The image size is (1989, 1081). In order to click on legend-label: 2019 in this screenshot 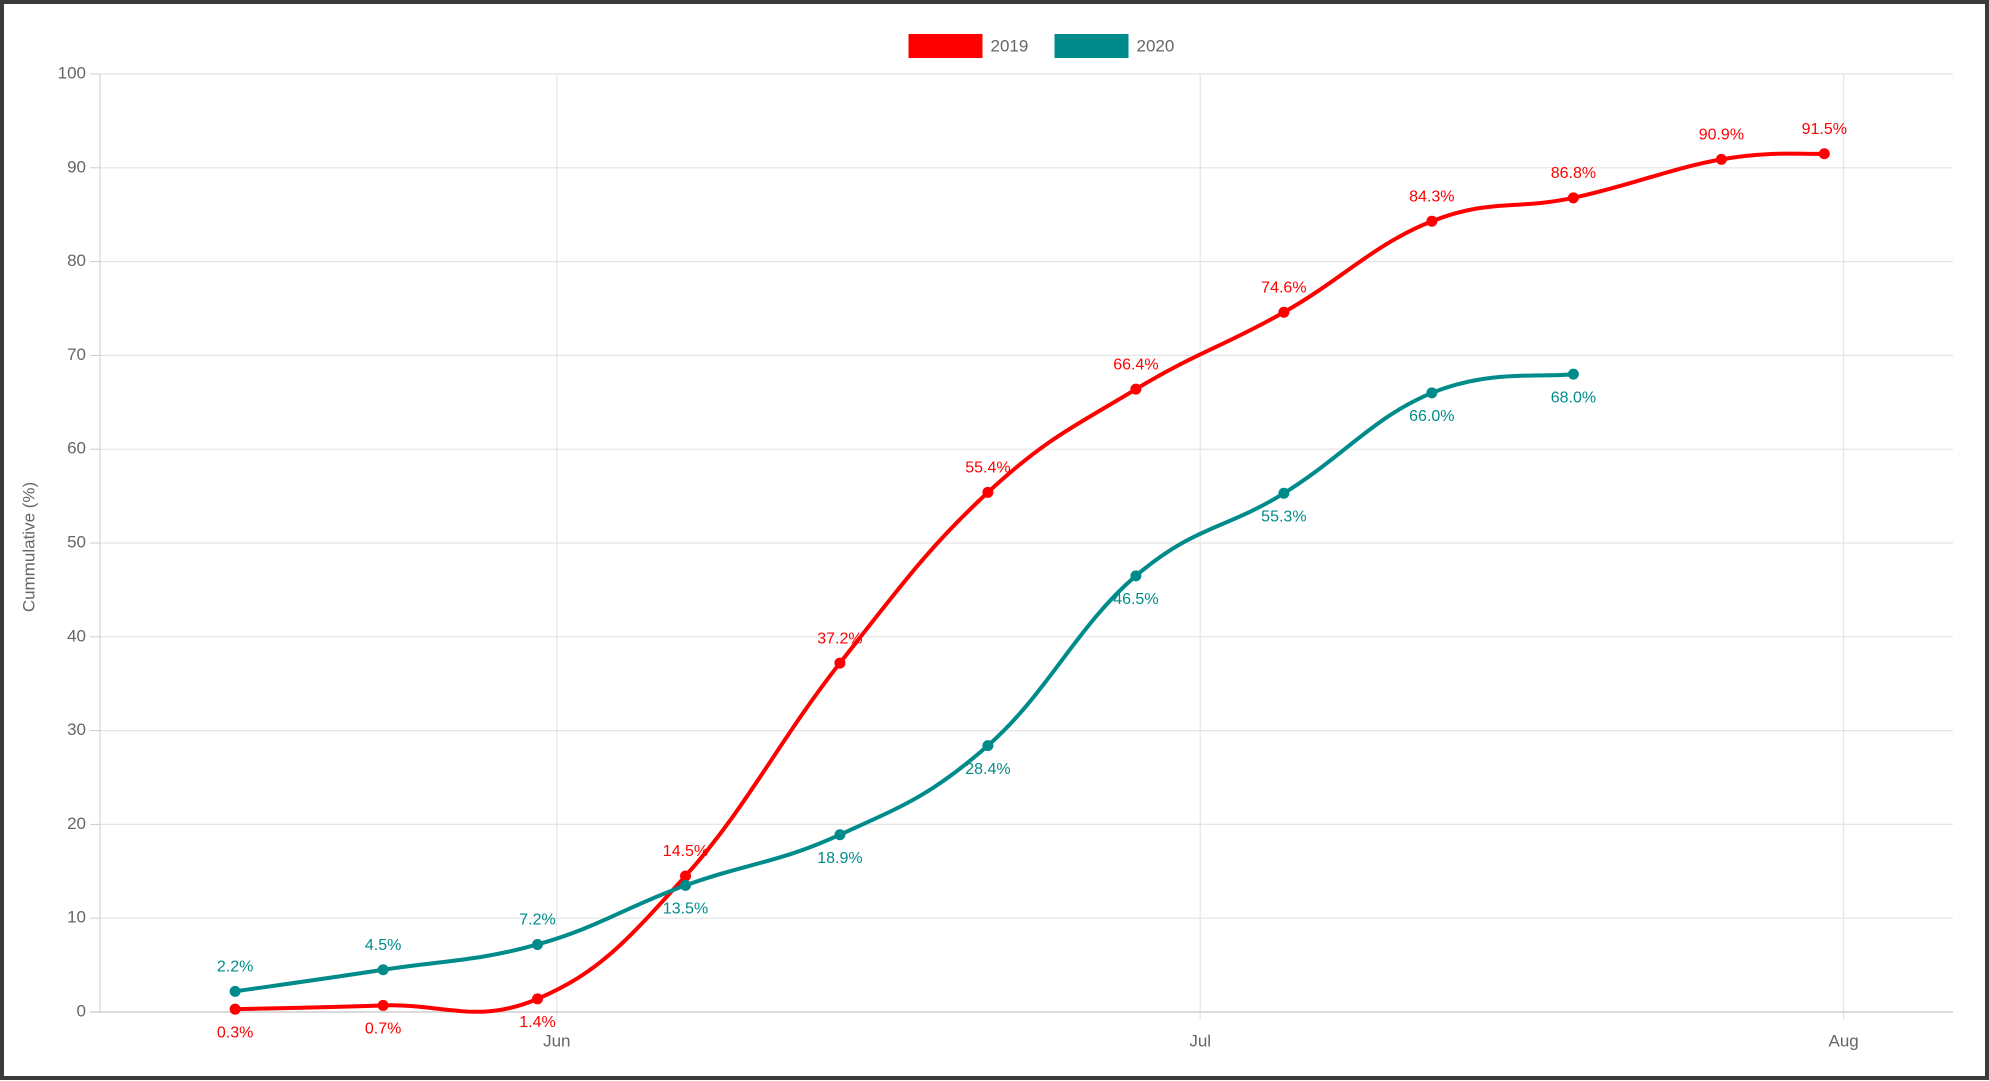, I will do `click(1010, 45)`.